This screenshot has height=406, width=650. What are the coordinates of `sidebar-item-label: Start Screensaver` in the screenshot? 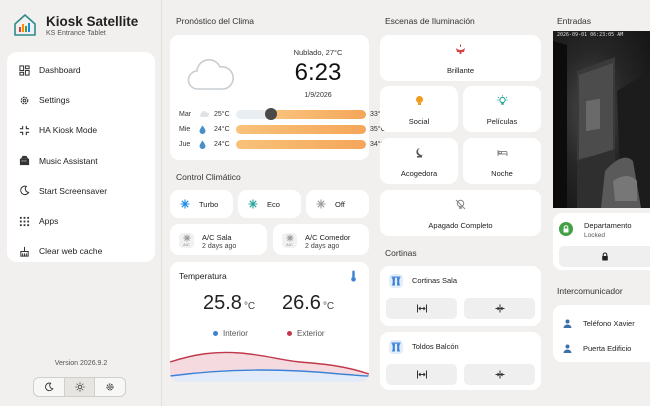 It's located at (73, 190).